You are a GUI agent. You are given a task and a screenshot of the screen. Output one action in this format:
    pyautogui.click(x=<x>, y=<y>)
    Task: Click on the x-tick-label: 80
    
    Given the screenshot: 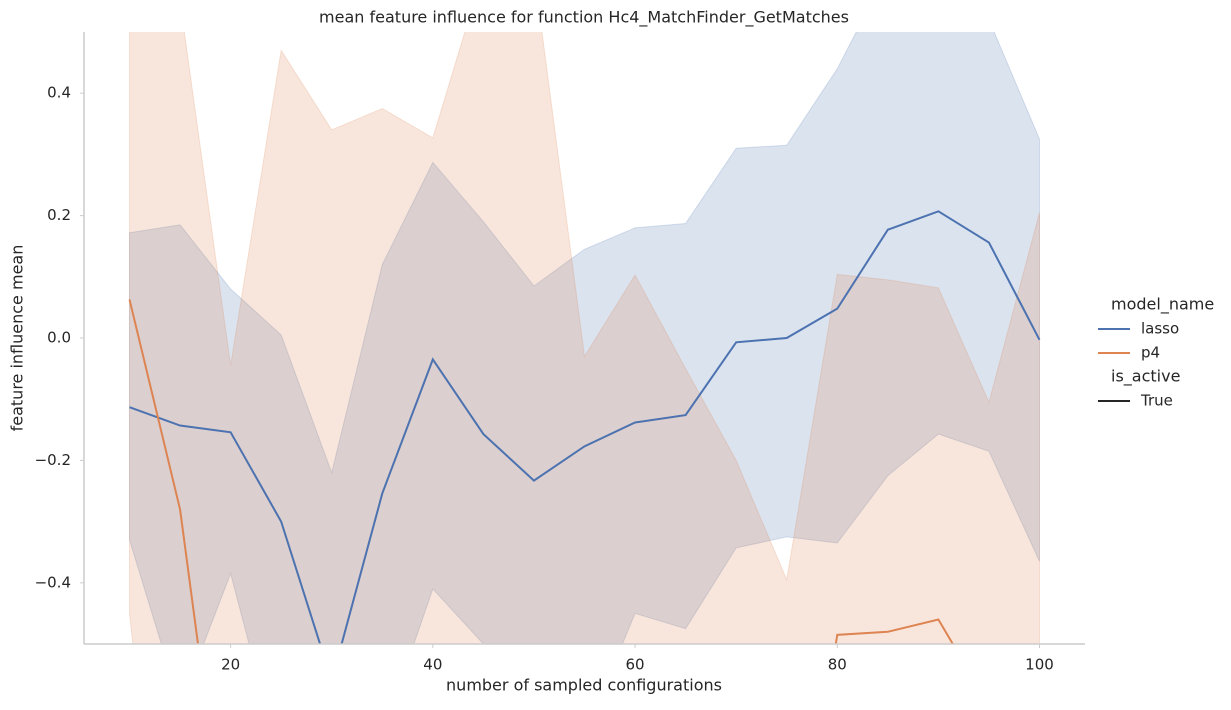 What is the action you would take?
    pyautogui.click(x=837, y=665)
    